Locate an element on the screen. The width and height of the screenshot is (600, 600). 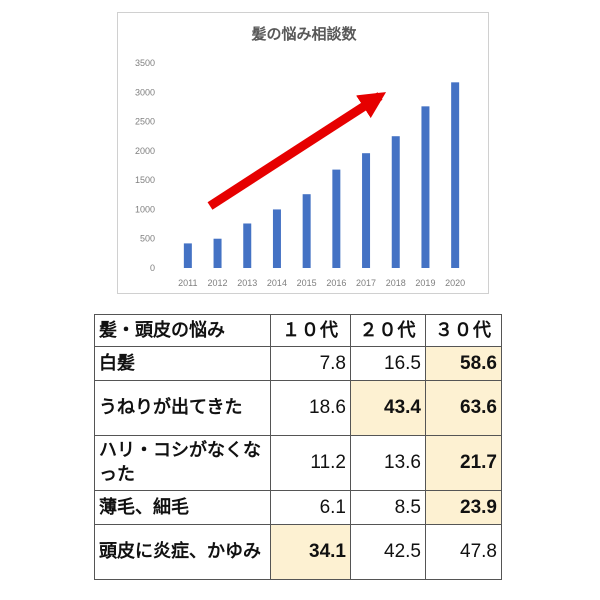
bar-2015 is located at coordinates (306, 231).